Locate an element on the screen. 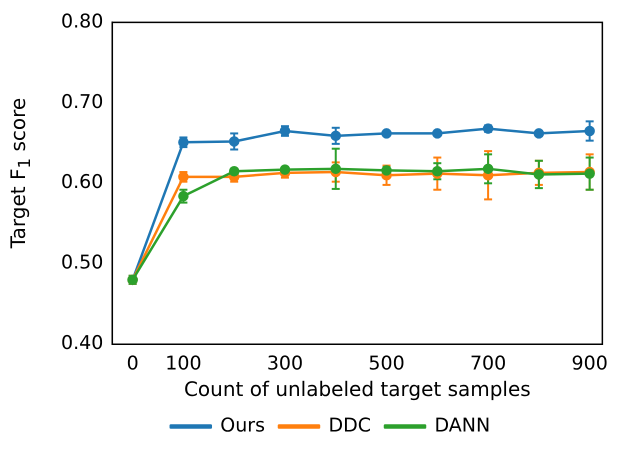  y-tick-label: 0.40 is located at coordinates (82, 343).